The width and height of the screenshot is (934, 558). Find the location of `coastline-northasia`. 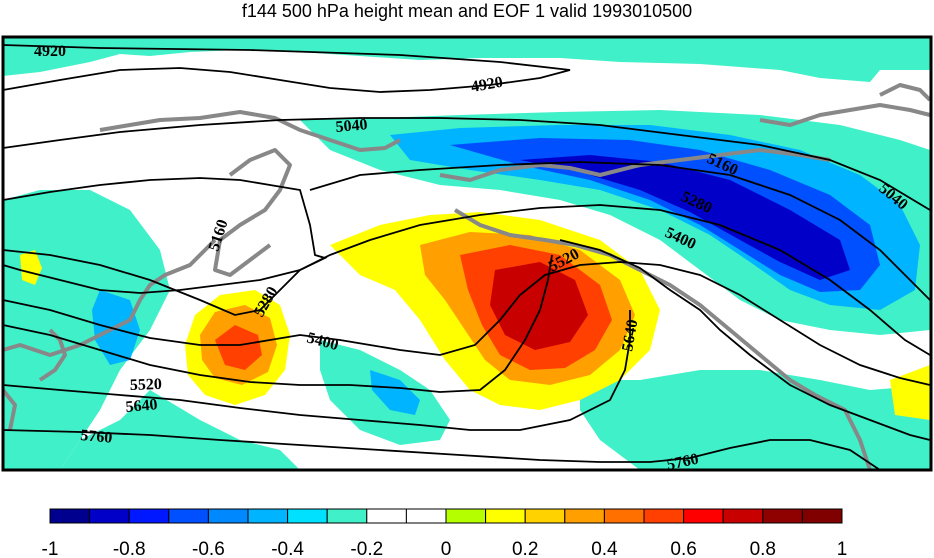

coastline-northasia is located at coordinates (250, 131).